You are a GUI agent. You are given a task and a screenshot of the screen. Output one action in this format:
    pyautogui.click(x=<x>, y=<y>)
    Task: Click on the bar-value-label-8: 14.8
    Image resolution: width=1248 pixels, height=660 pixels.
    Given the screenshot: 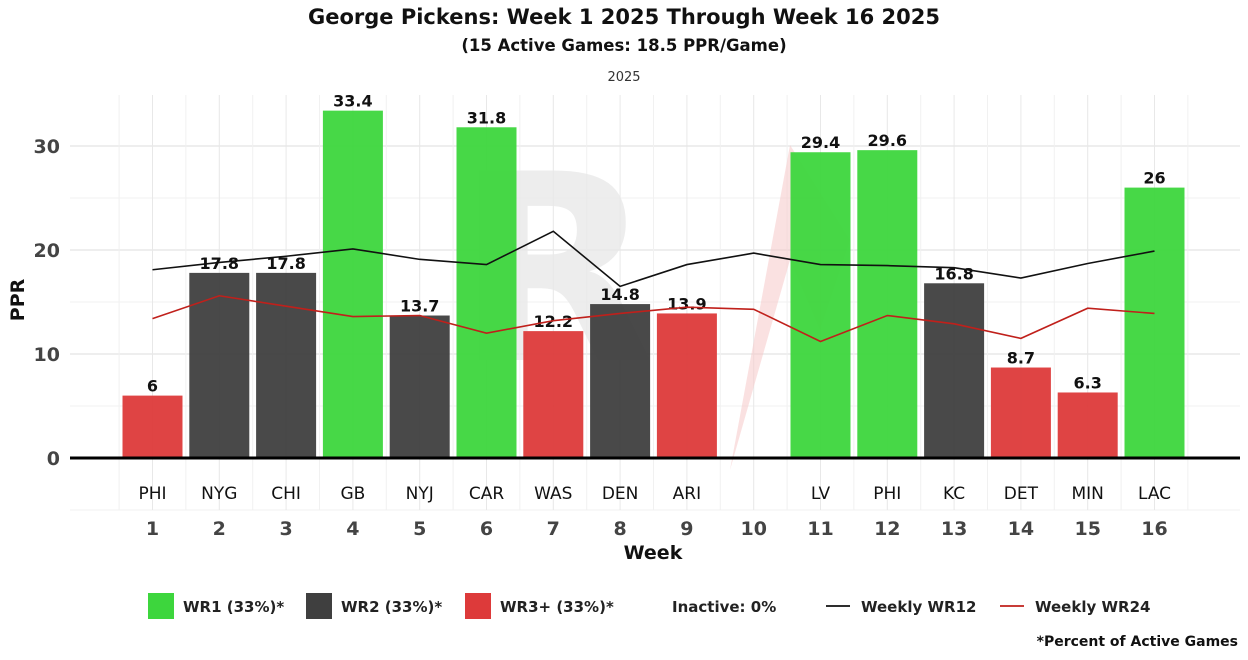 What is the action you would take?
    pyautogui.click(x=619, y=294)
    